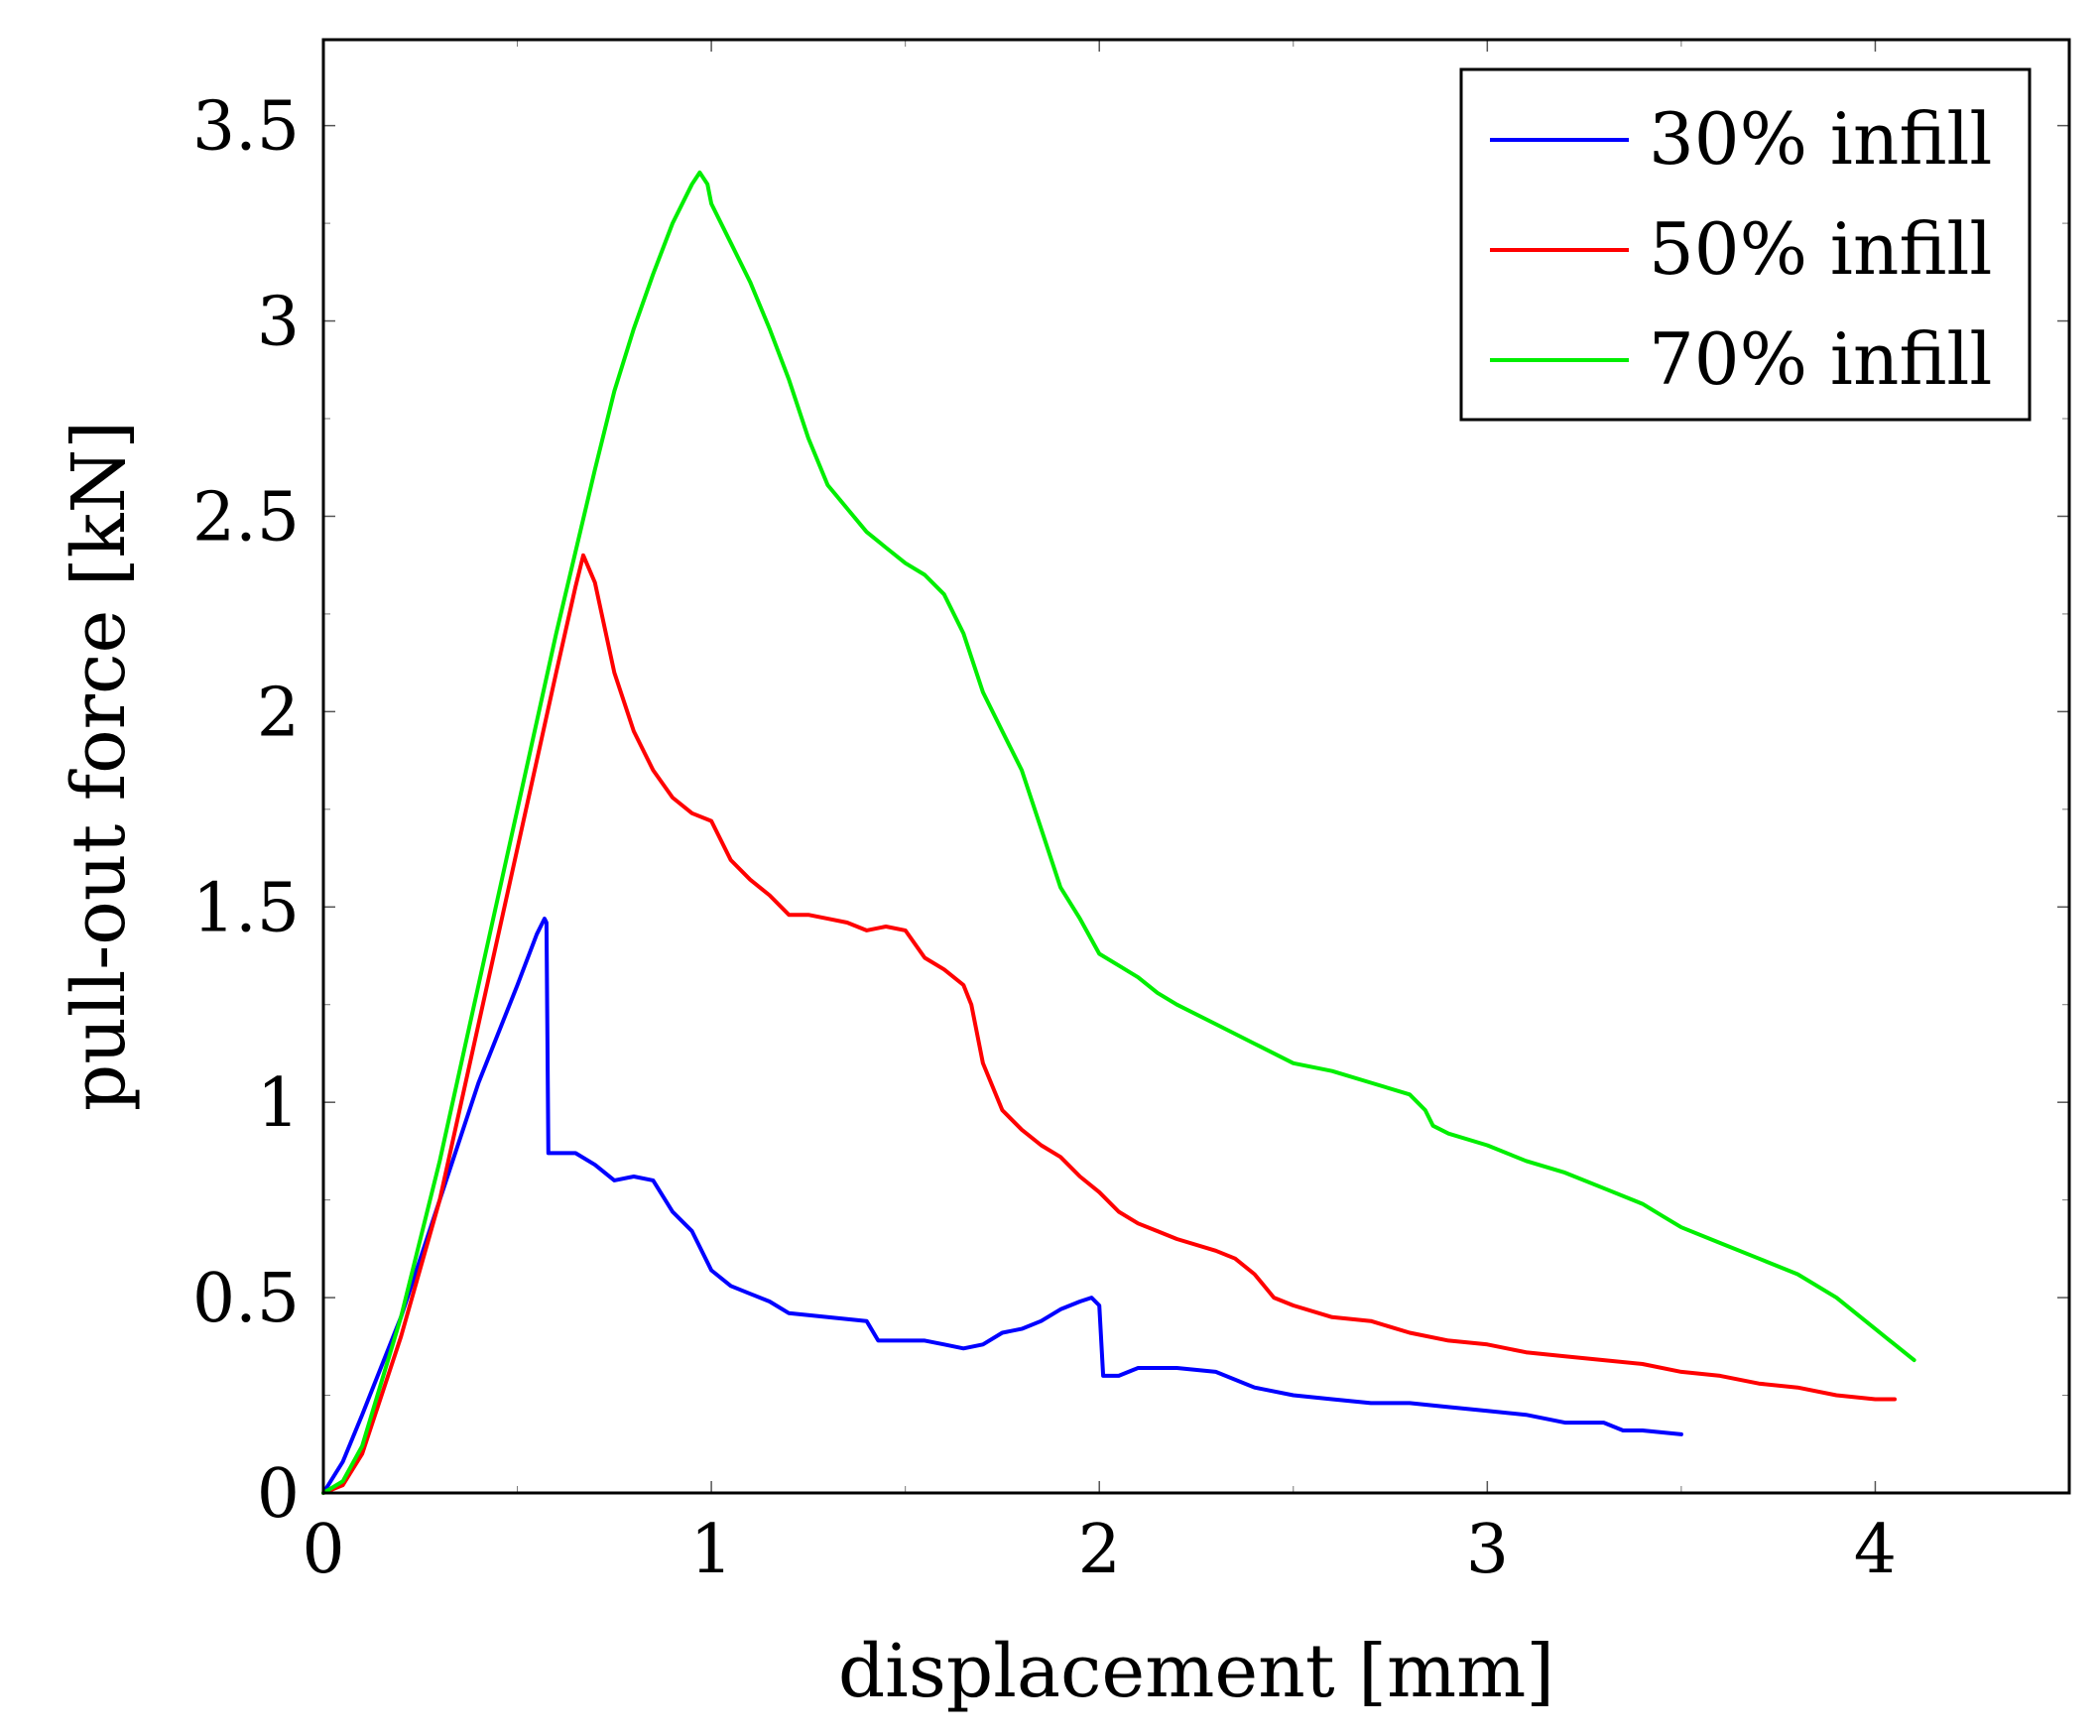 Image resolution: width=2100 pixels, height=1736 pixels. I want to click on x-tick-label: 1, so click(710, 1550).